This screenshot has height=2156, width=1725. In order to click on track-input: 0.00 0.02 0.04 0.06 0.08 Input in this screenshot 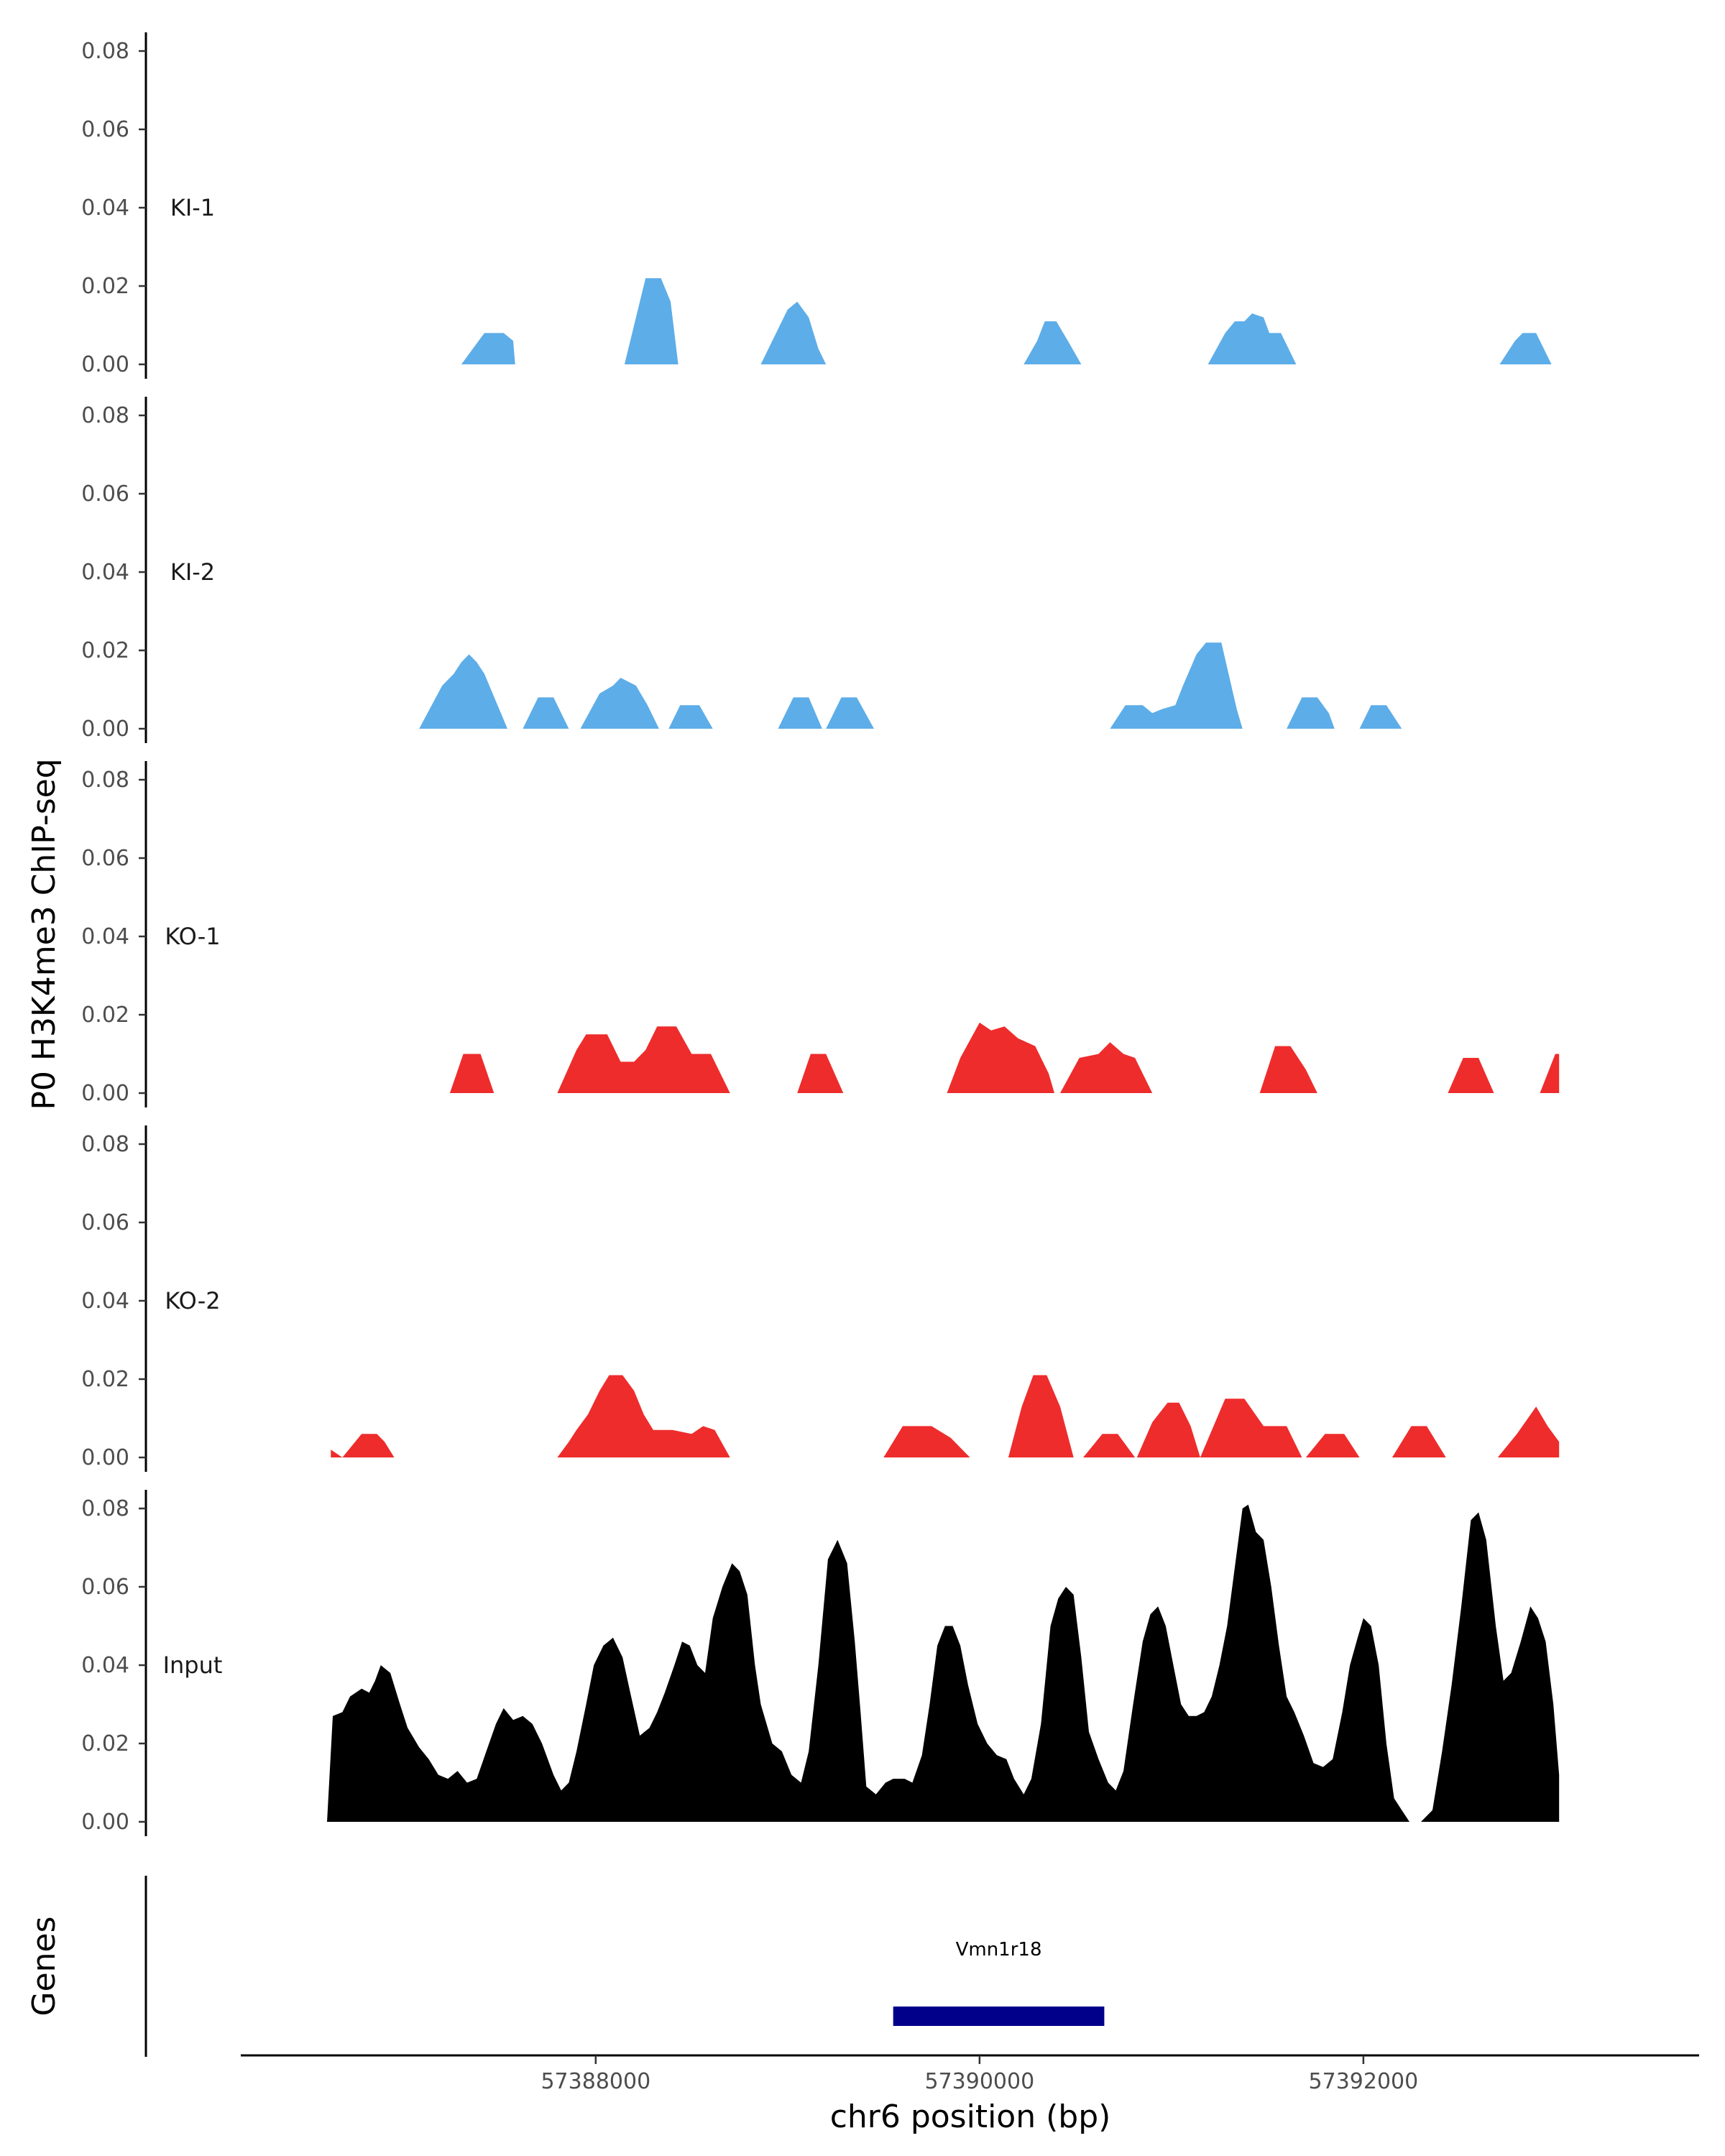, I will do `click(820, 1663)`.